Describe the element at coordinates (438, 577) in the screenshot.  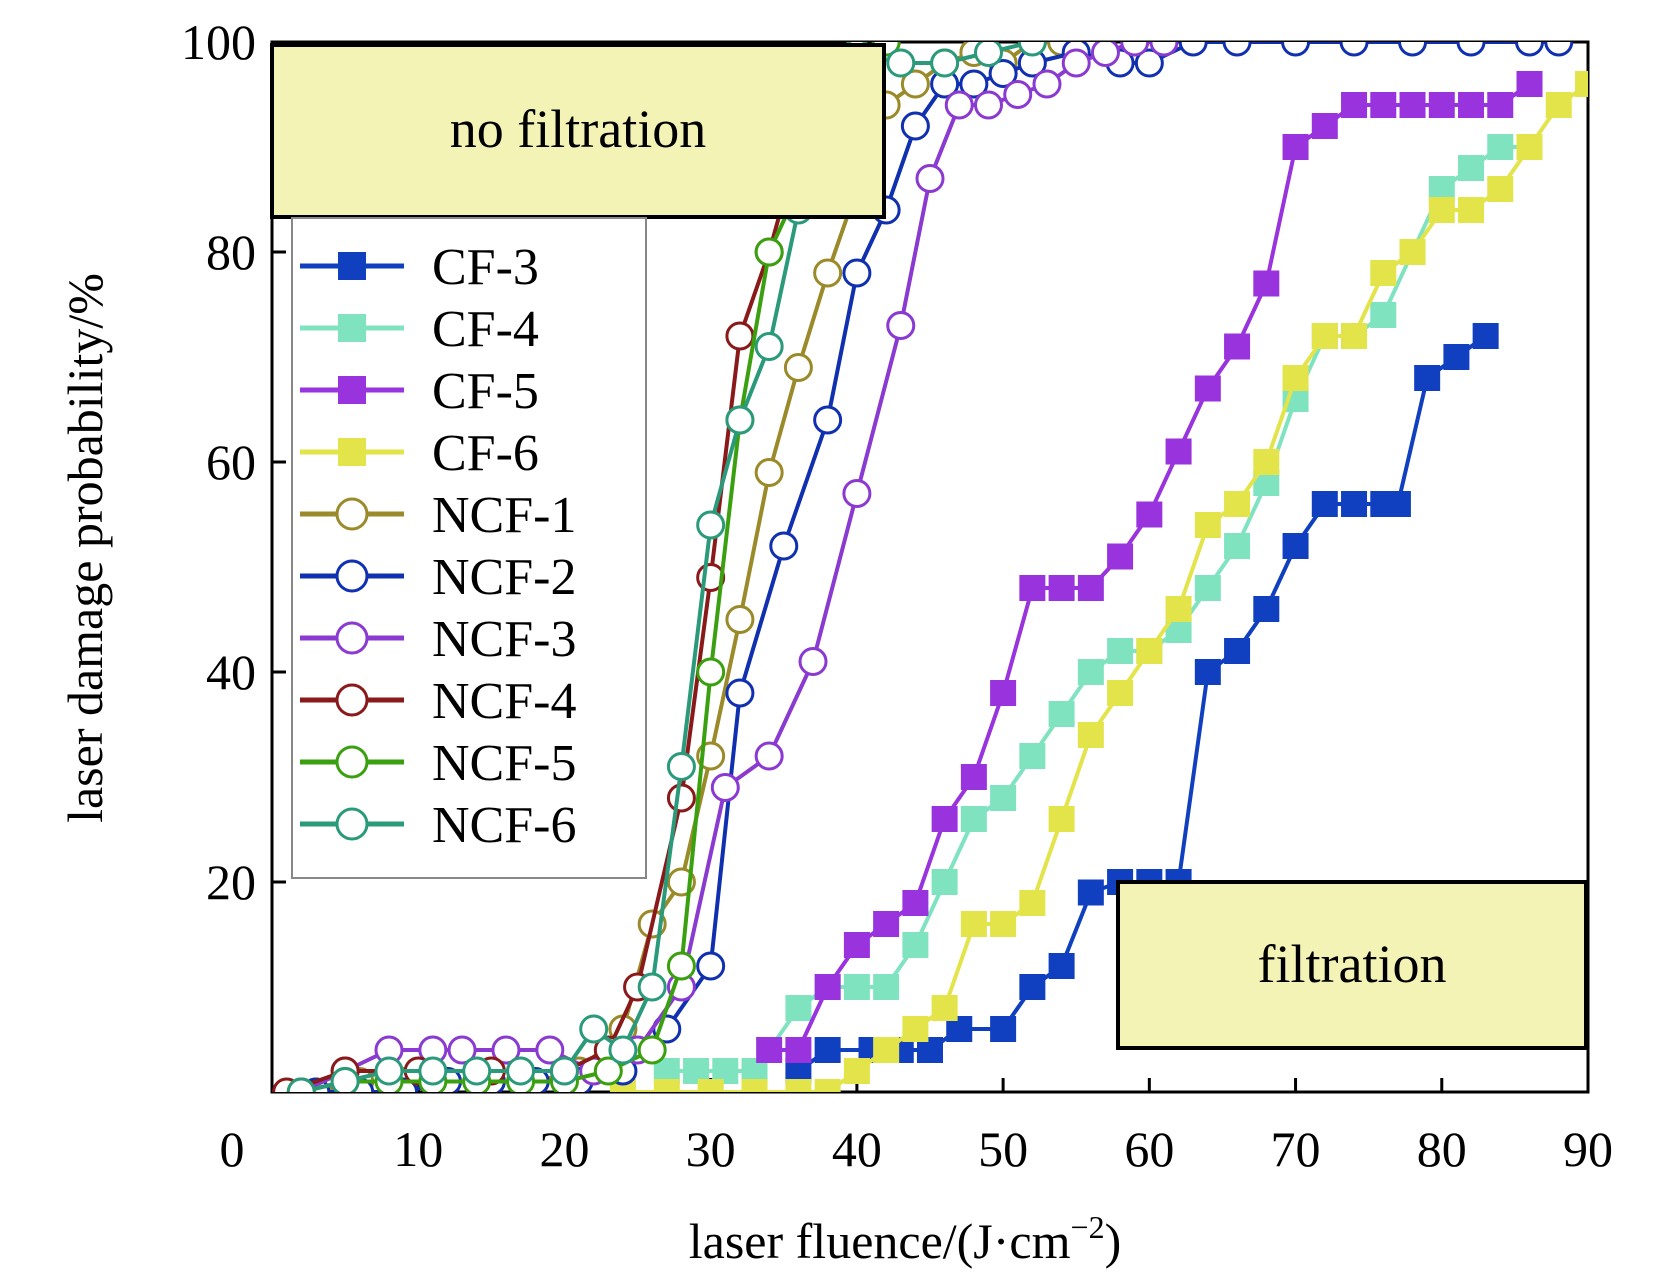
I see `legend-item-ncf-2: NCF-2` at that location.